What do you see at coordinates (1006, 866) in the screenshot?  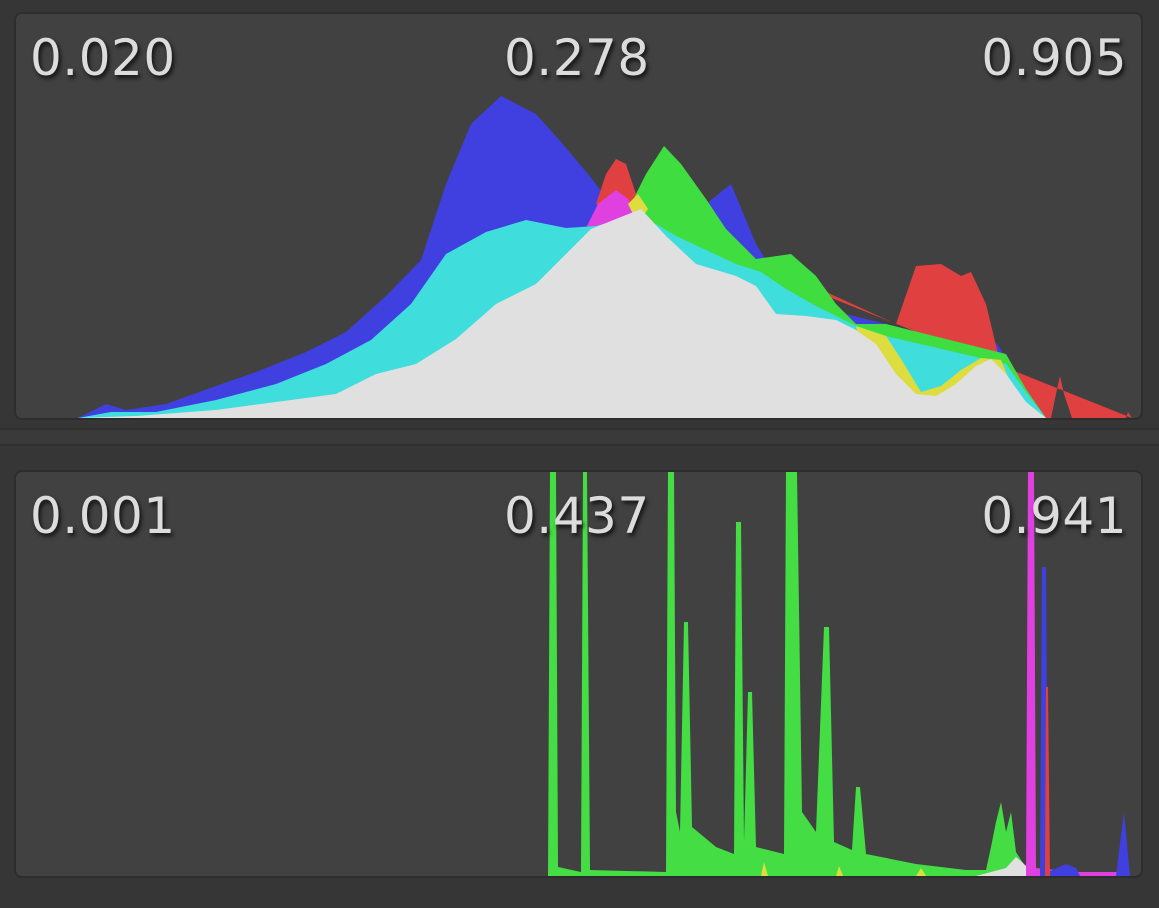 I see `histogram-bottom-white-area` at bounding box center [1006, 866].